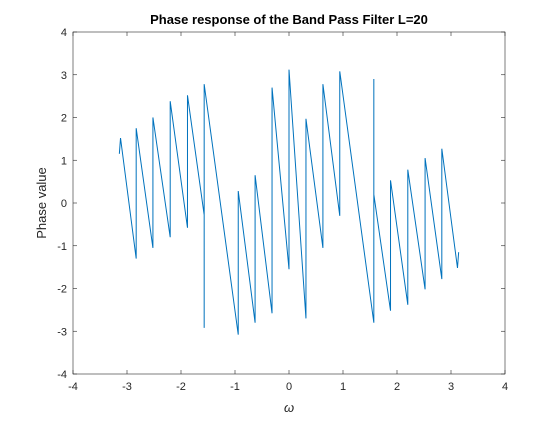  What do you see at coordinates (64, 161) in the screenshot?
I see `y-tick-label: 1` at bounding box center [64, 161].